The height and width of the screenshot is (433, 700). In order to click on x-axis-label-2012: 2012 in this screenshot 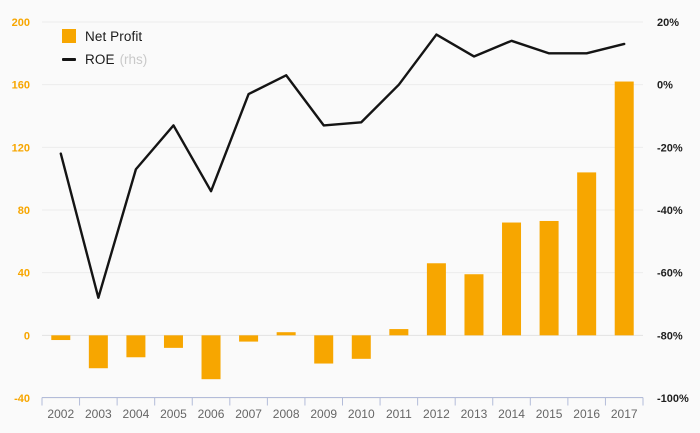, I will do `click(436, 414)`.